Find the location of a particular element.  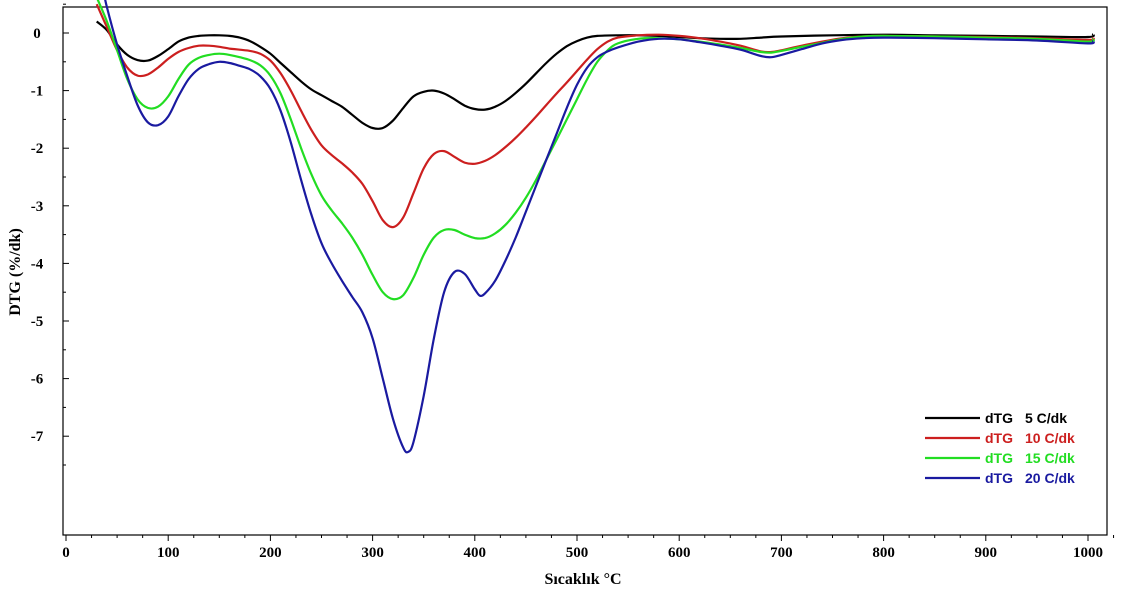

x-tick-label: 600 is located at coordinates (679, 553).